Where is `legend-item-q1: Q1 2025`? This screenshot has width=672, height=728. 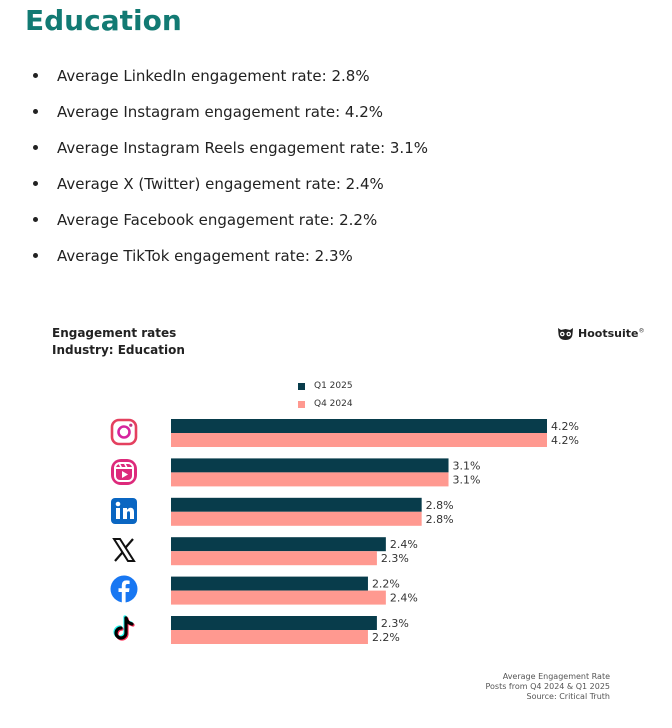 legend-item-q1: Q1 2025 is located at coordinates (325, 386).